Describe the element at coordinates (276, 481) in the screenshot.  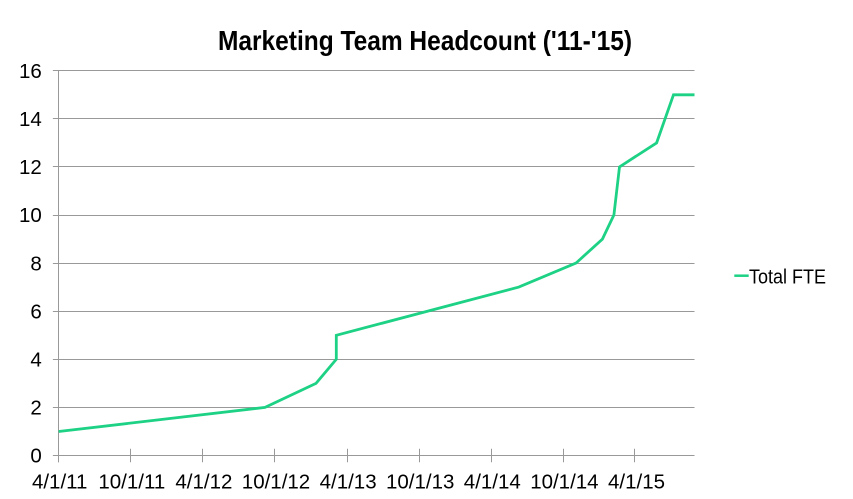
I see `svg-text: 10/1/12` at that location.